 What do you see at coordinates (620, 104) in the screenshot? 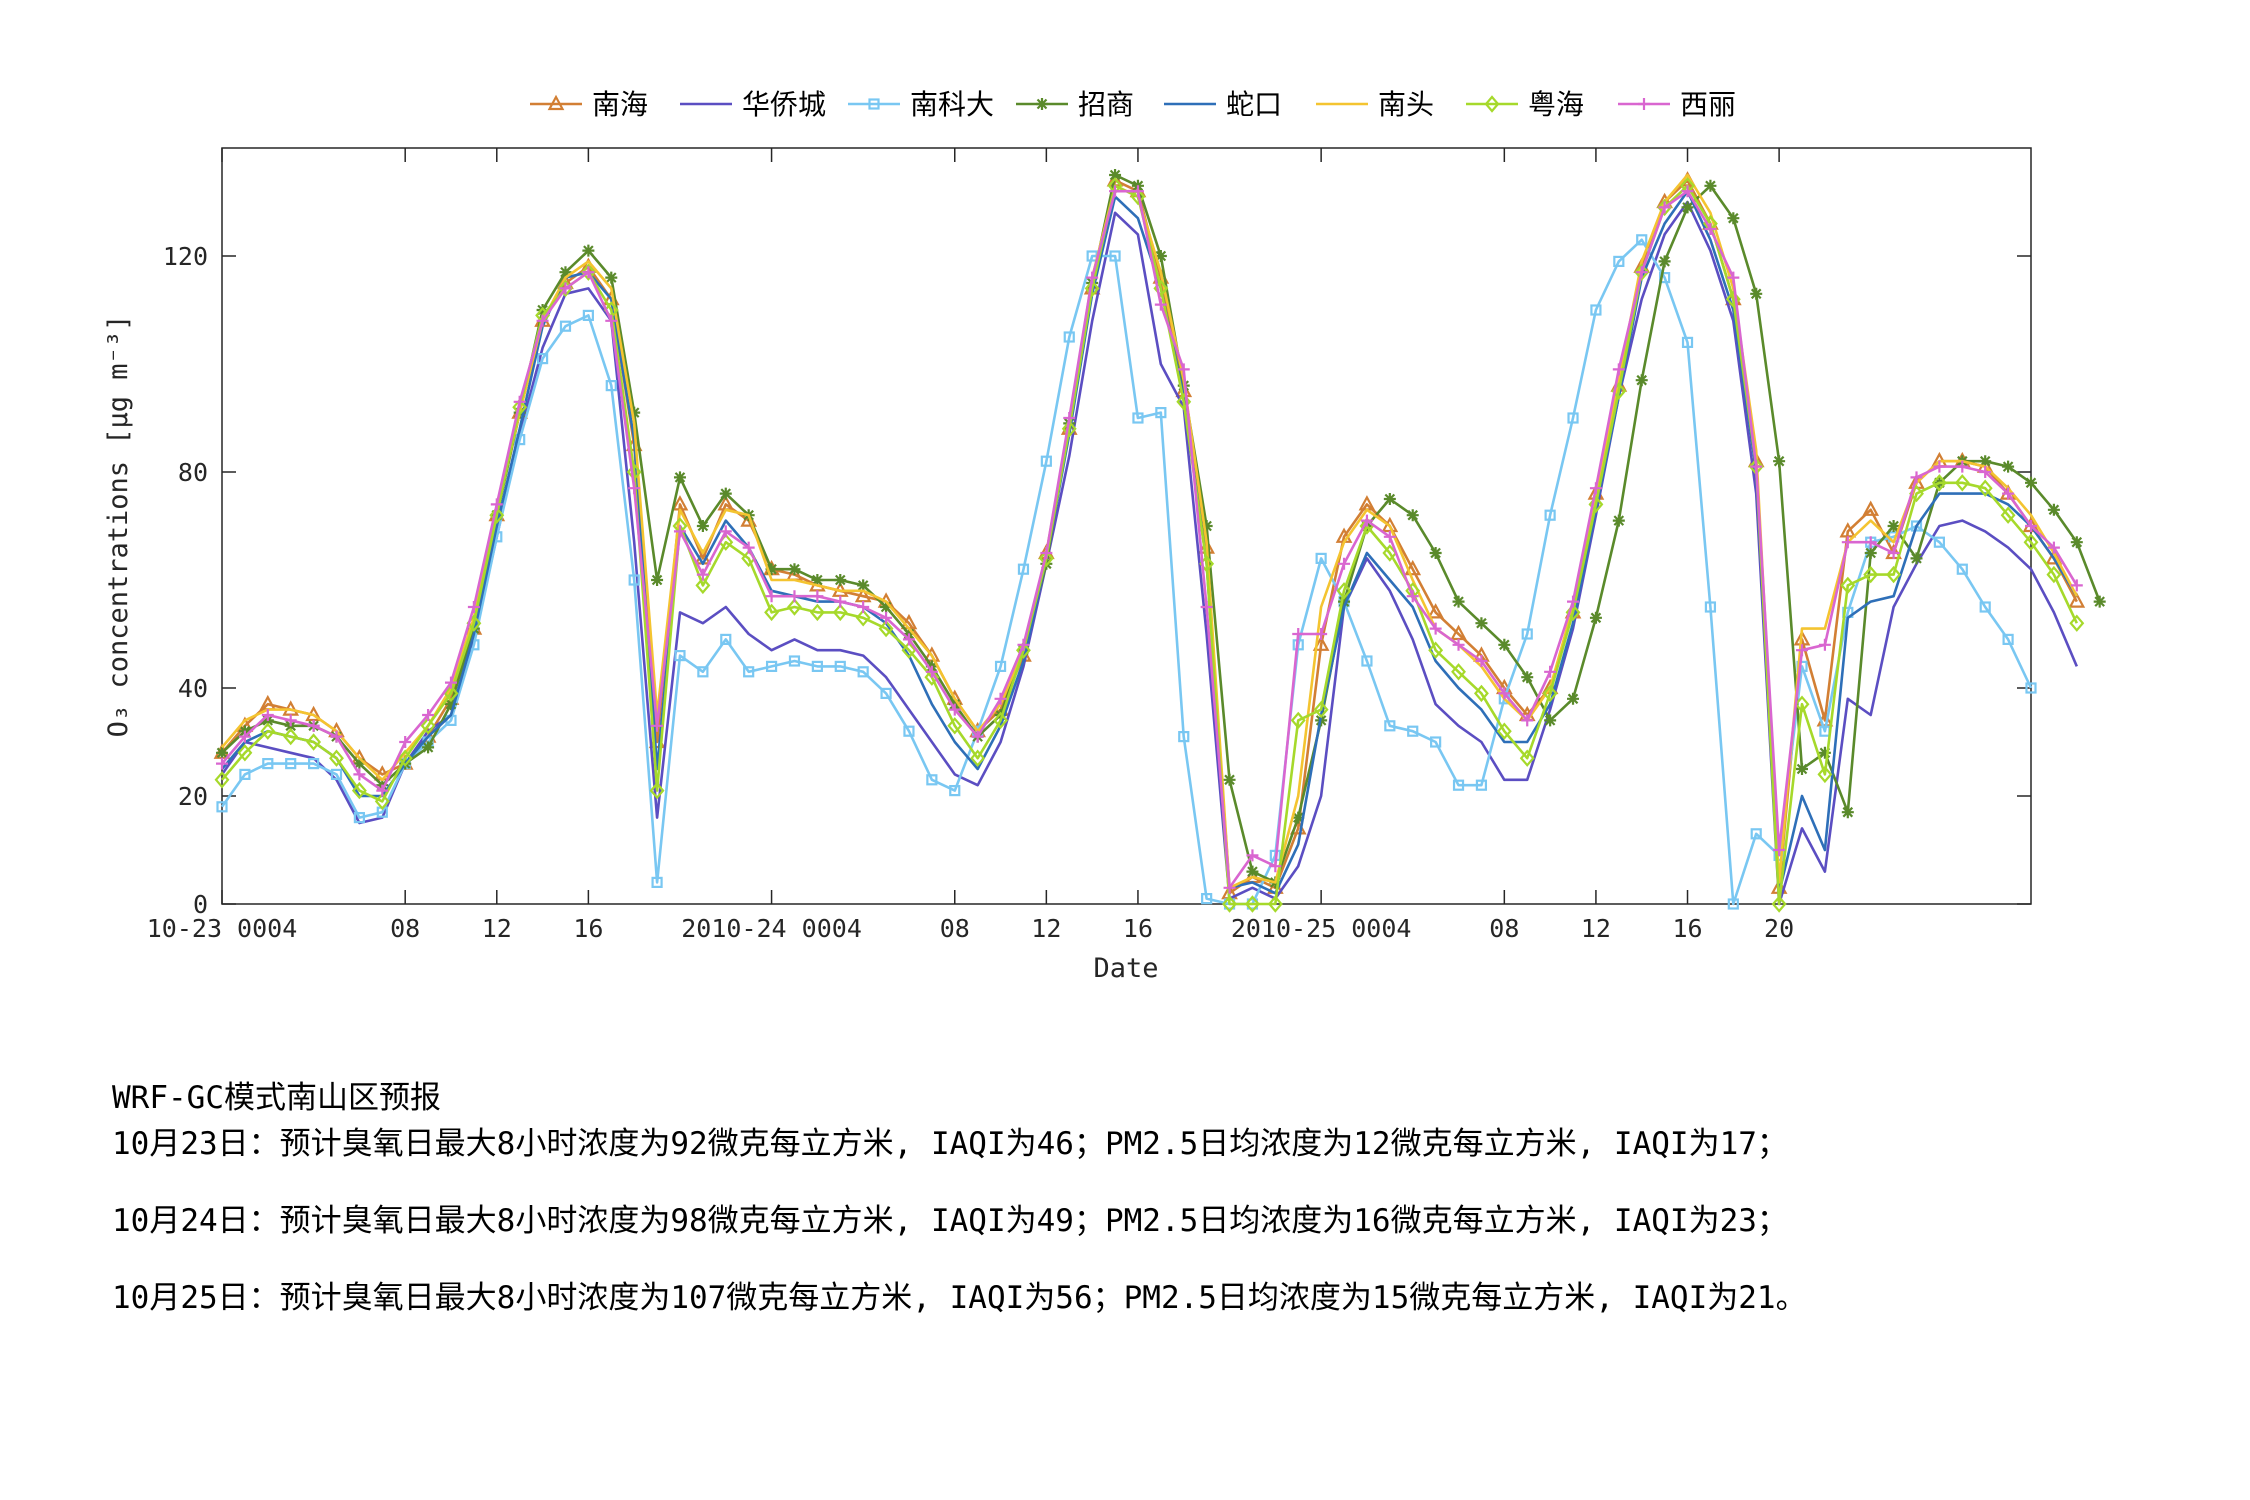
I see `legend-label: 南海` at bounding box center [620, 104].